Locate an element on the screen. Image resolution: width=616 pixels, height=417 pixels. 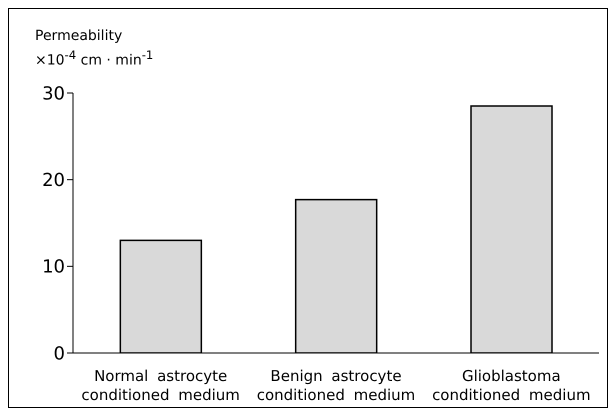
y-tick-label: 30 is located at coordinates (53, 93).